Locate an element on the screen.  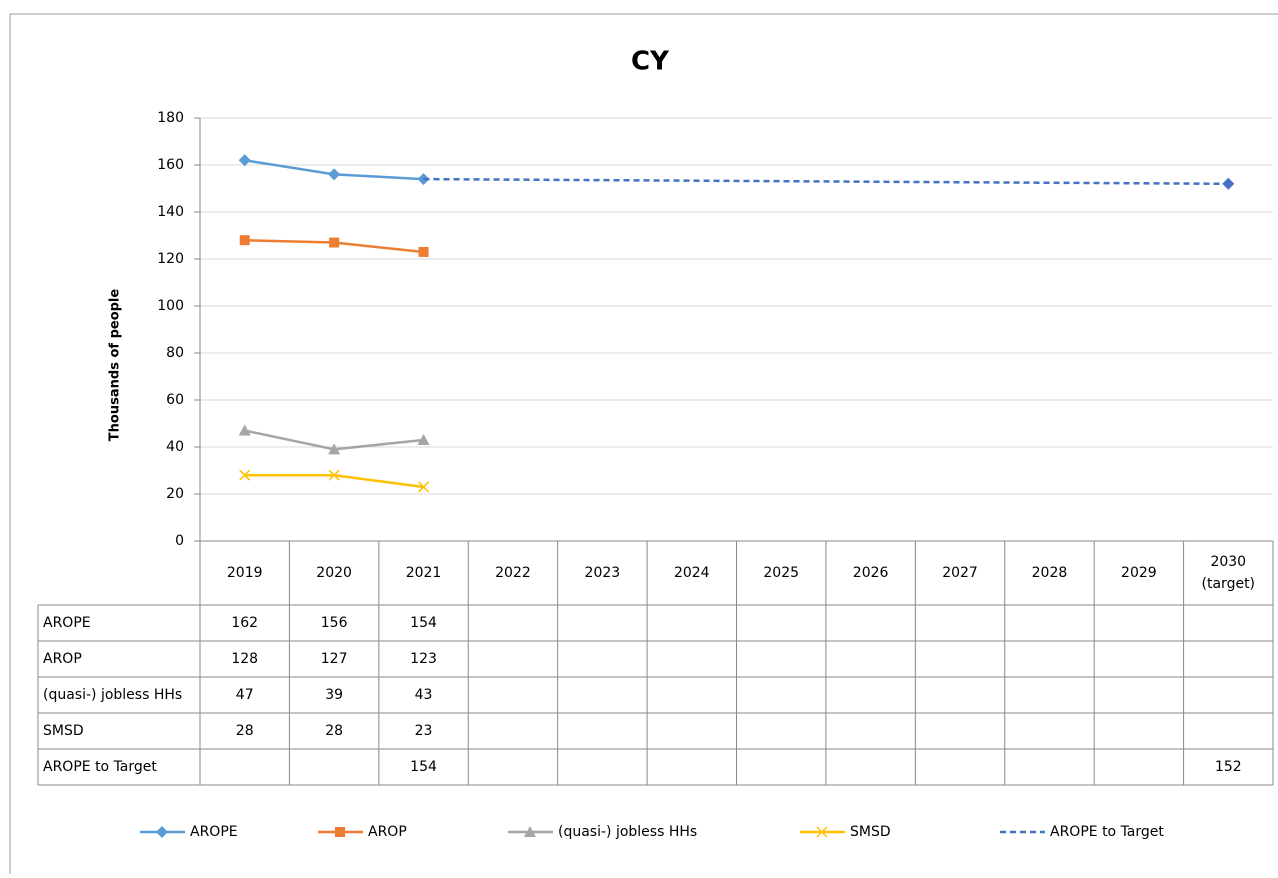
x-tick-label: 2022 is located at coordinates (513, 573).